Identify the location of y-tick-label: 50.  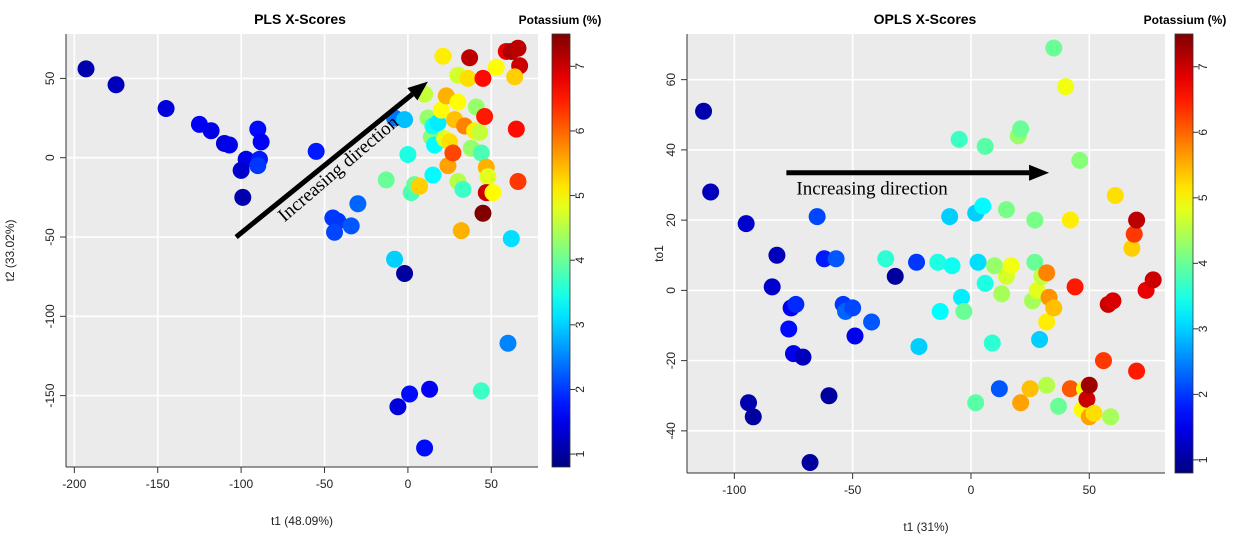
(50, 78).